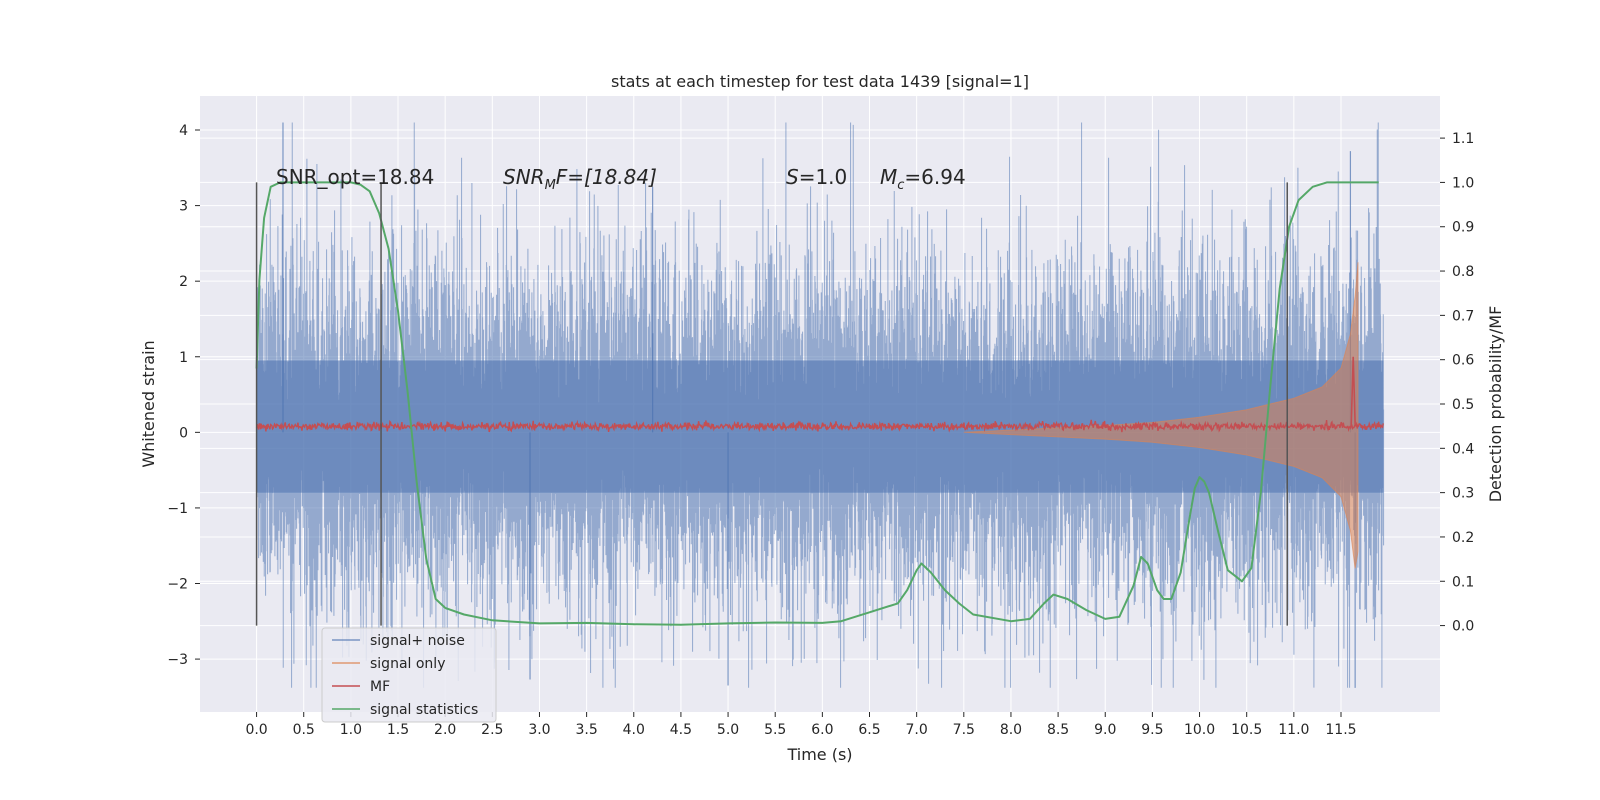 The height and width of the screenshot is (800, 1600). I want to click on y-right-axis-ticks: 0.0 0.1 0.2 0.3 0.4 0.5 0.6 0.7 0.8 0.9 1.0 1.1, so click(1457, 383).